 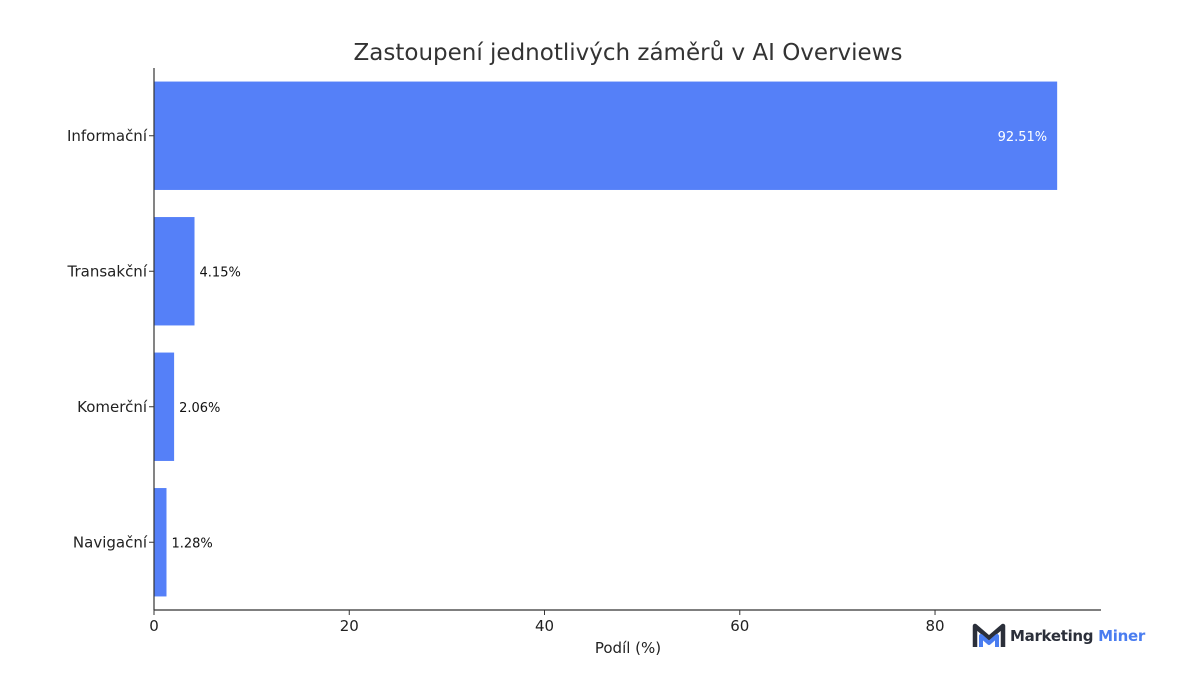 What do you see at coordinates (934, 626) in the screenshot?
I see `x-tick-label-4: 80` at bounding box center [934, 626].